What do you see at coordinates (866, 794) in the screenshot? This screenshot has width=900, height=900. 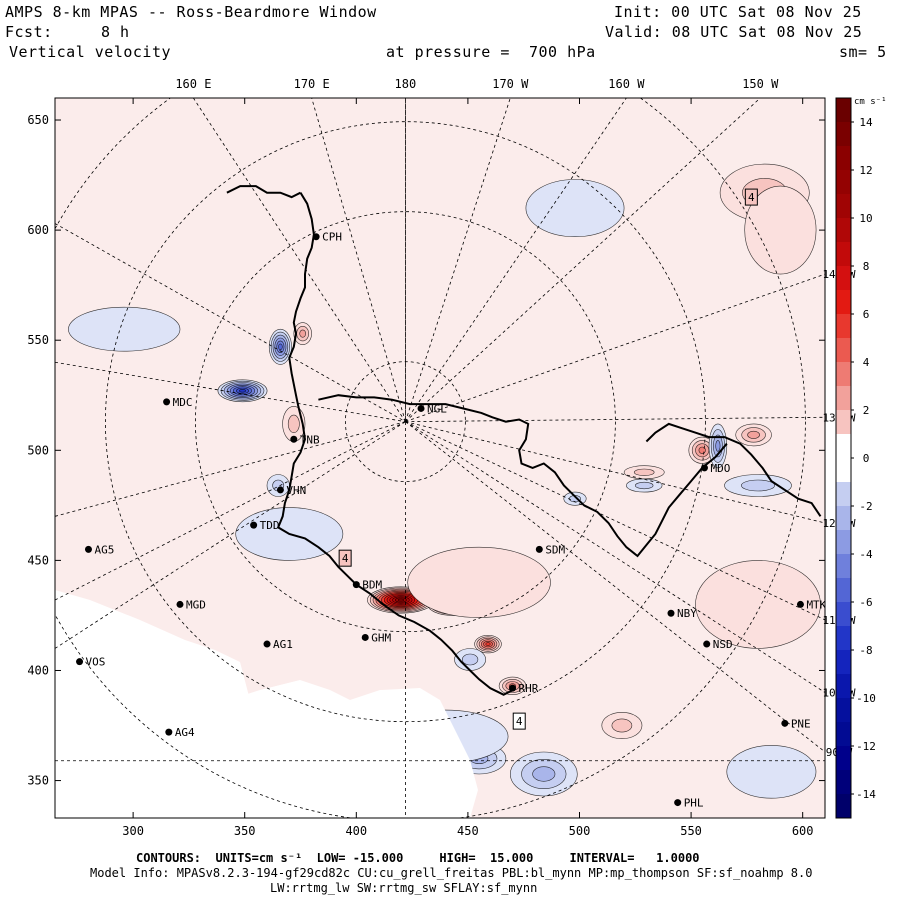 I see `colorbar-tick-label: -14` at bounding box center [866, 794].